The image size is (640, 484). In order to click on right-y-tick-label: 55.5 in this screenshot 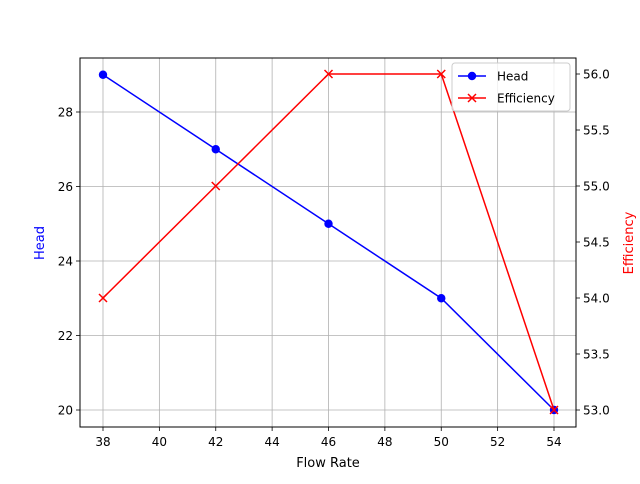, I will do `click(596, 131)`.